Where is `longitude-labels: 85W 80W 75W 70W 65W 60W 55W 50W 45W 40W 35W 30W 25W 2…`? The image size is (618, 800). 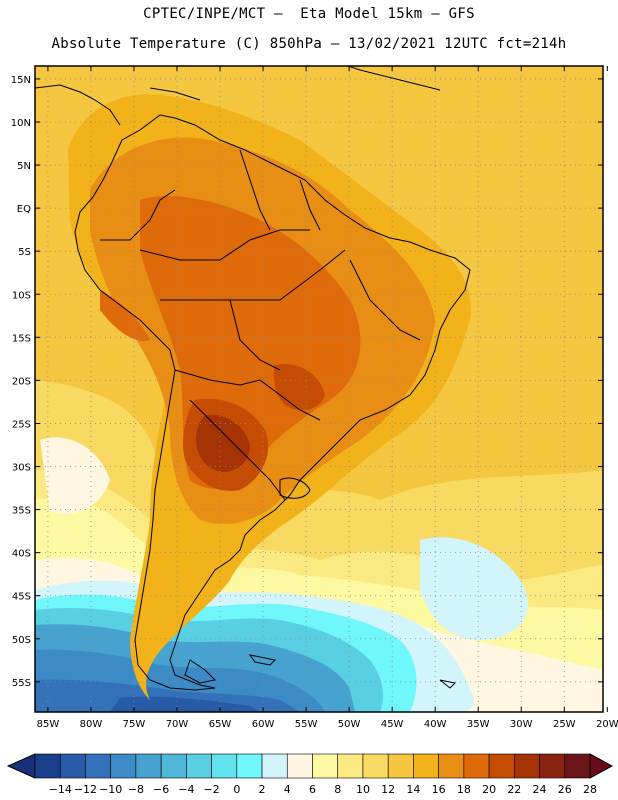
longitude-labels: 85W 80W 75W 70W 65W 60W 55W 50W 45W 40W 35W 30W 25W 2… is located at coordinates (327, 724).